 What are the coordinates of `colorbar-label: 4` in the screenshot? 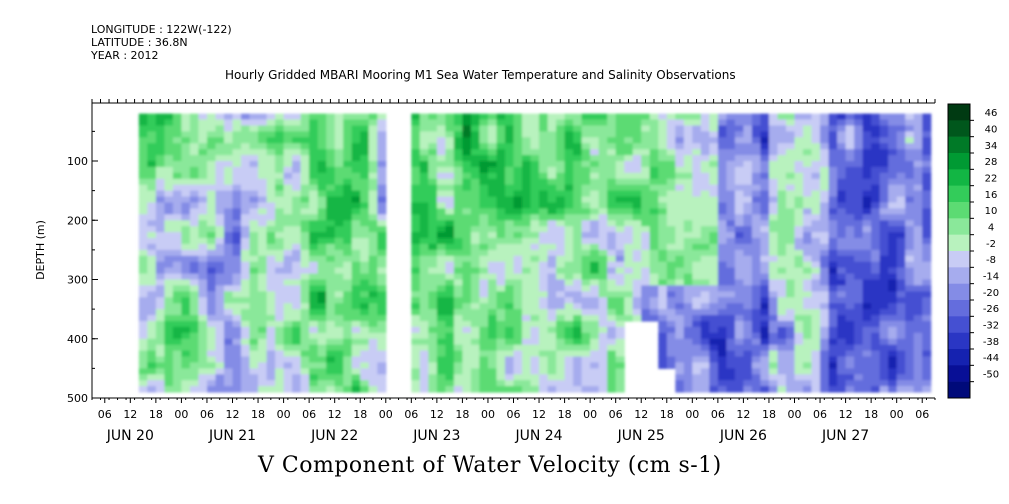 It's located at (991, 228).